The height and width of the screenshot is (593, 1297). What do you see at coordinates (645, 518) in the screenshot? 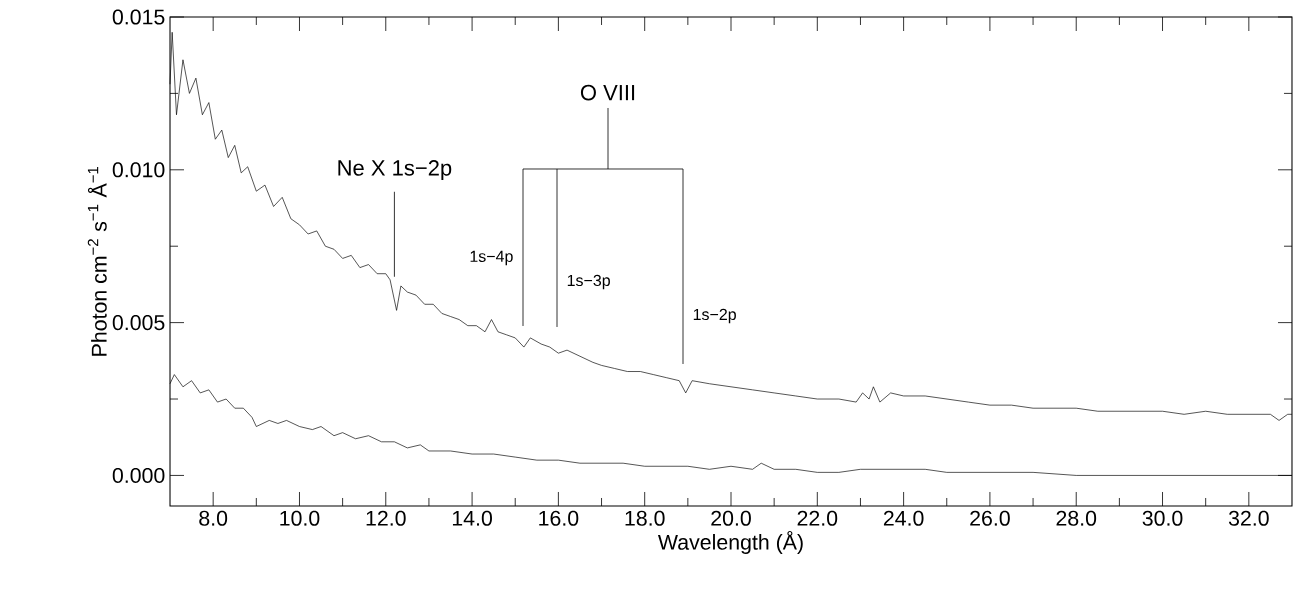
I see `x-tick-label: 18.0` at bounding box center [645, 518].